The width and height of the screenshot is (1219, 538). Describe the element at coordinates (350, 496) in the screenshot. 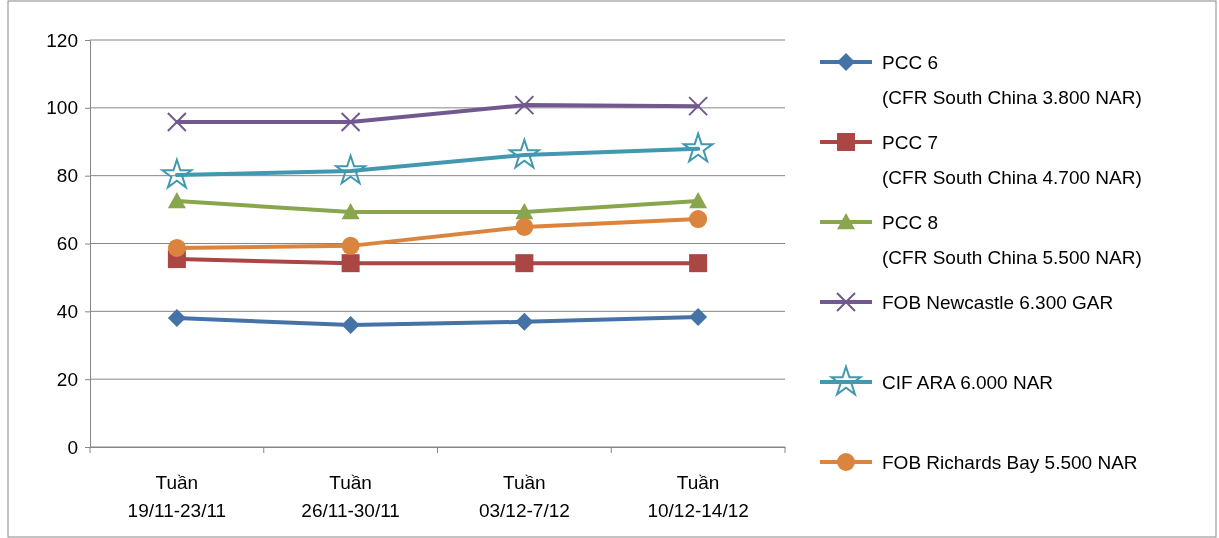

I see `x-tick-label: Tuần 26/11-30/11` at that location.